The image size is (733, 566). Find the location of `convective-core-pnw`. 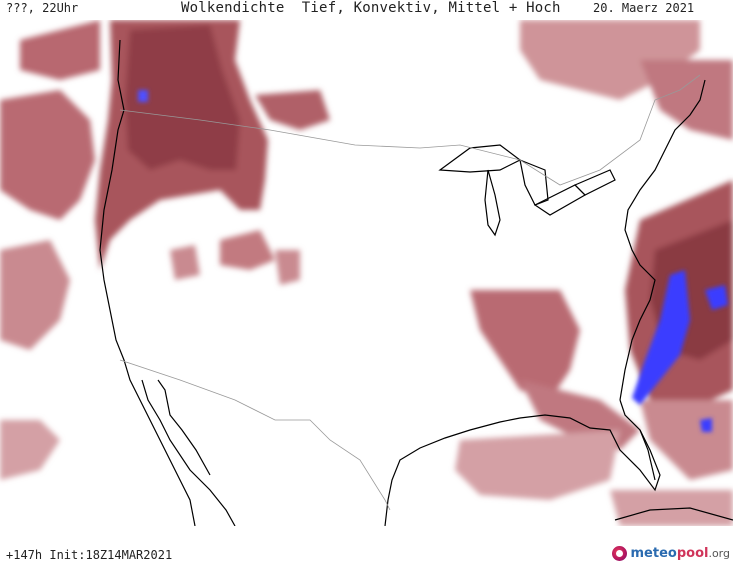

convective-core-pnw is located at coordinates (143, 96).